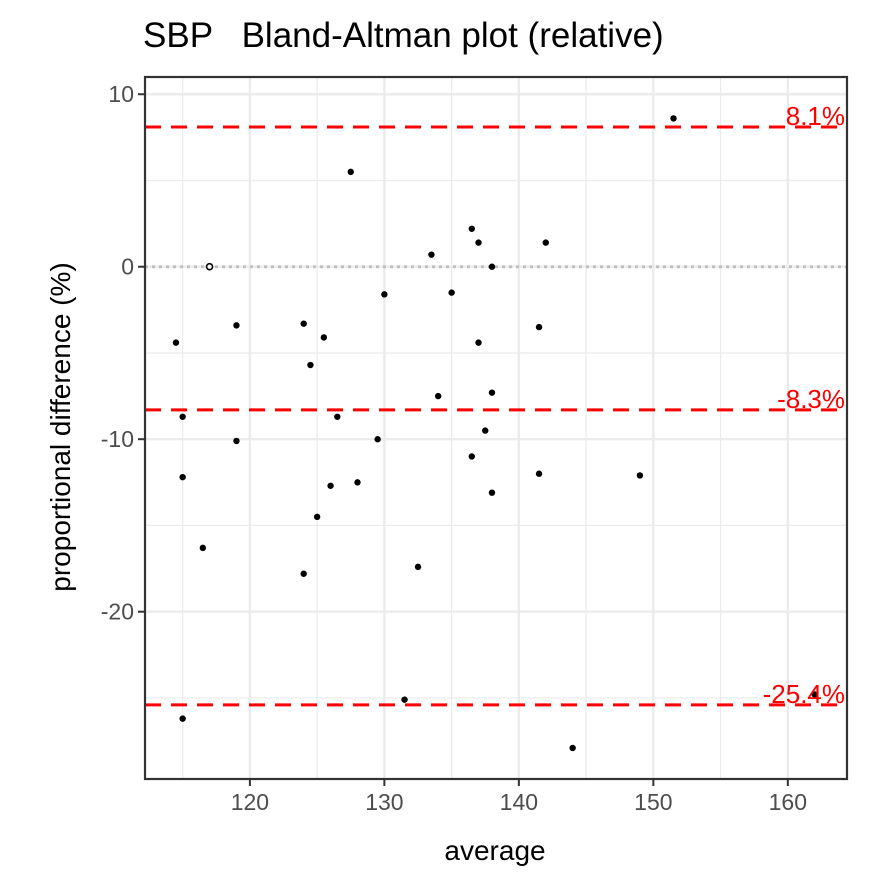 The height and width of the screenshot is (885, 885). Describe the element at coordinates (815, 116) in the screenshot. I see `limit-line-label: 8.1%` at that location.